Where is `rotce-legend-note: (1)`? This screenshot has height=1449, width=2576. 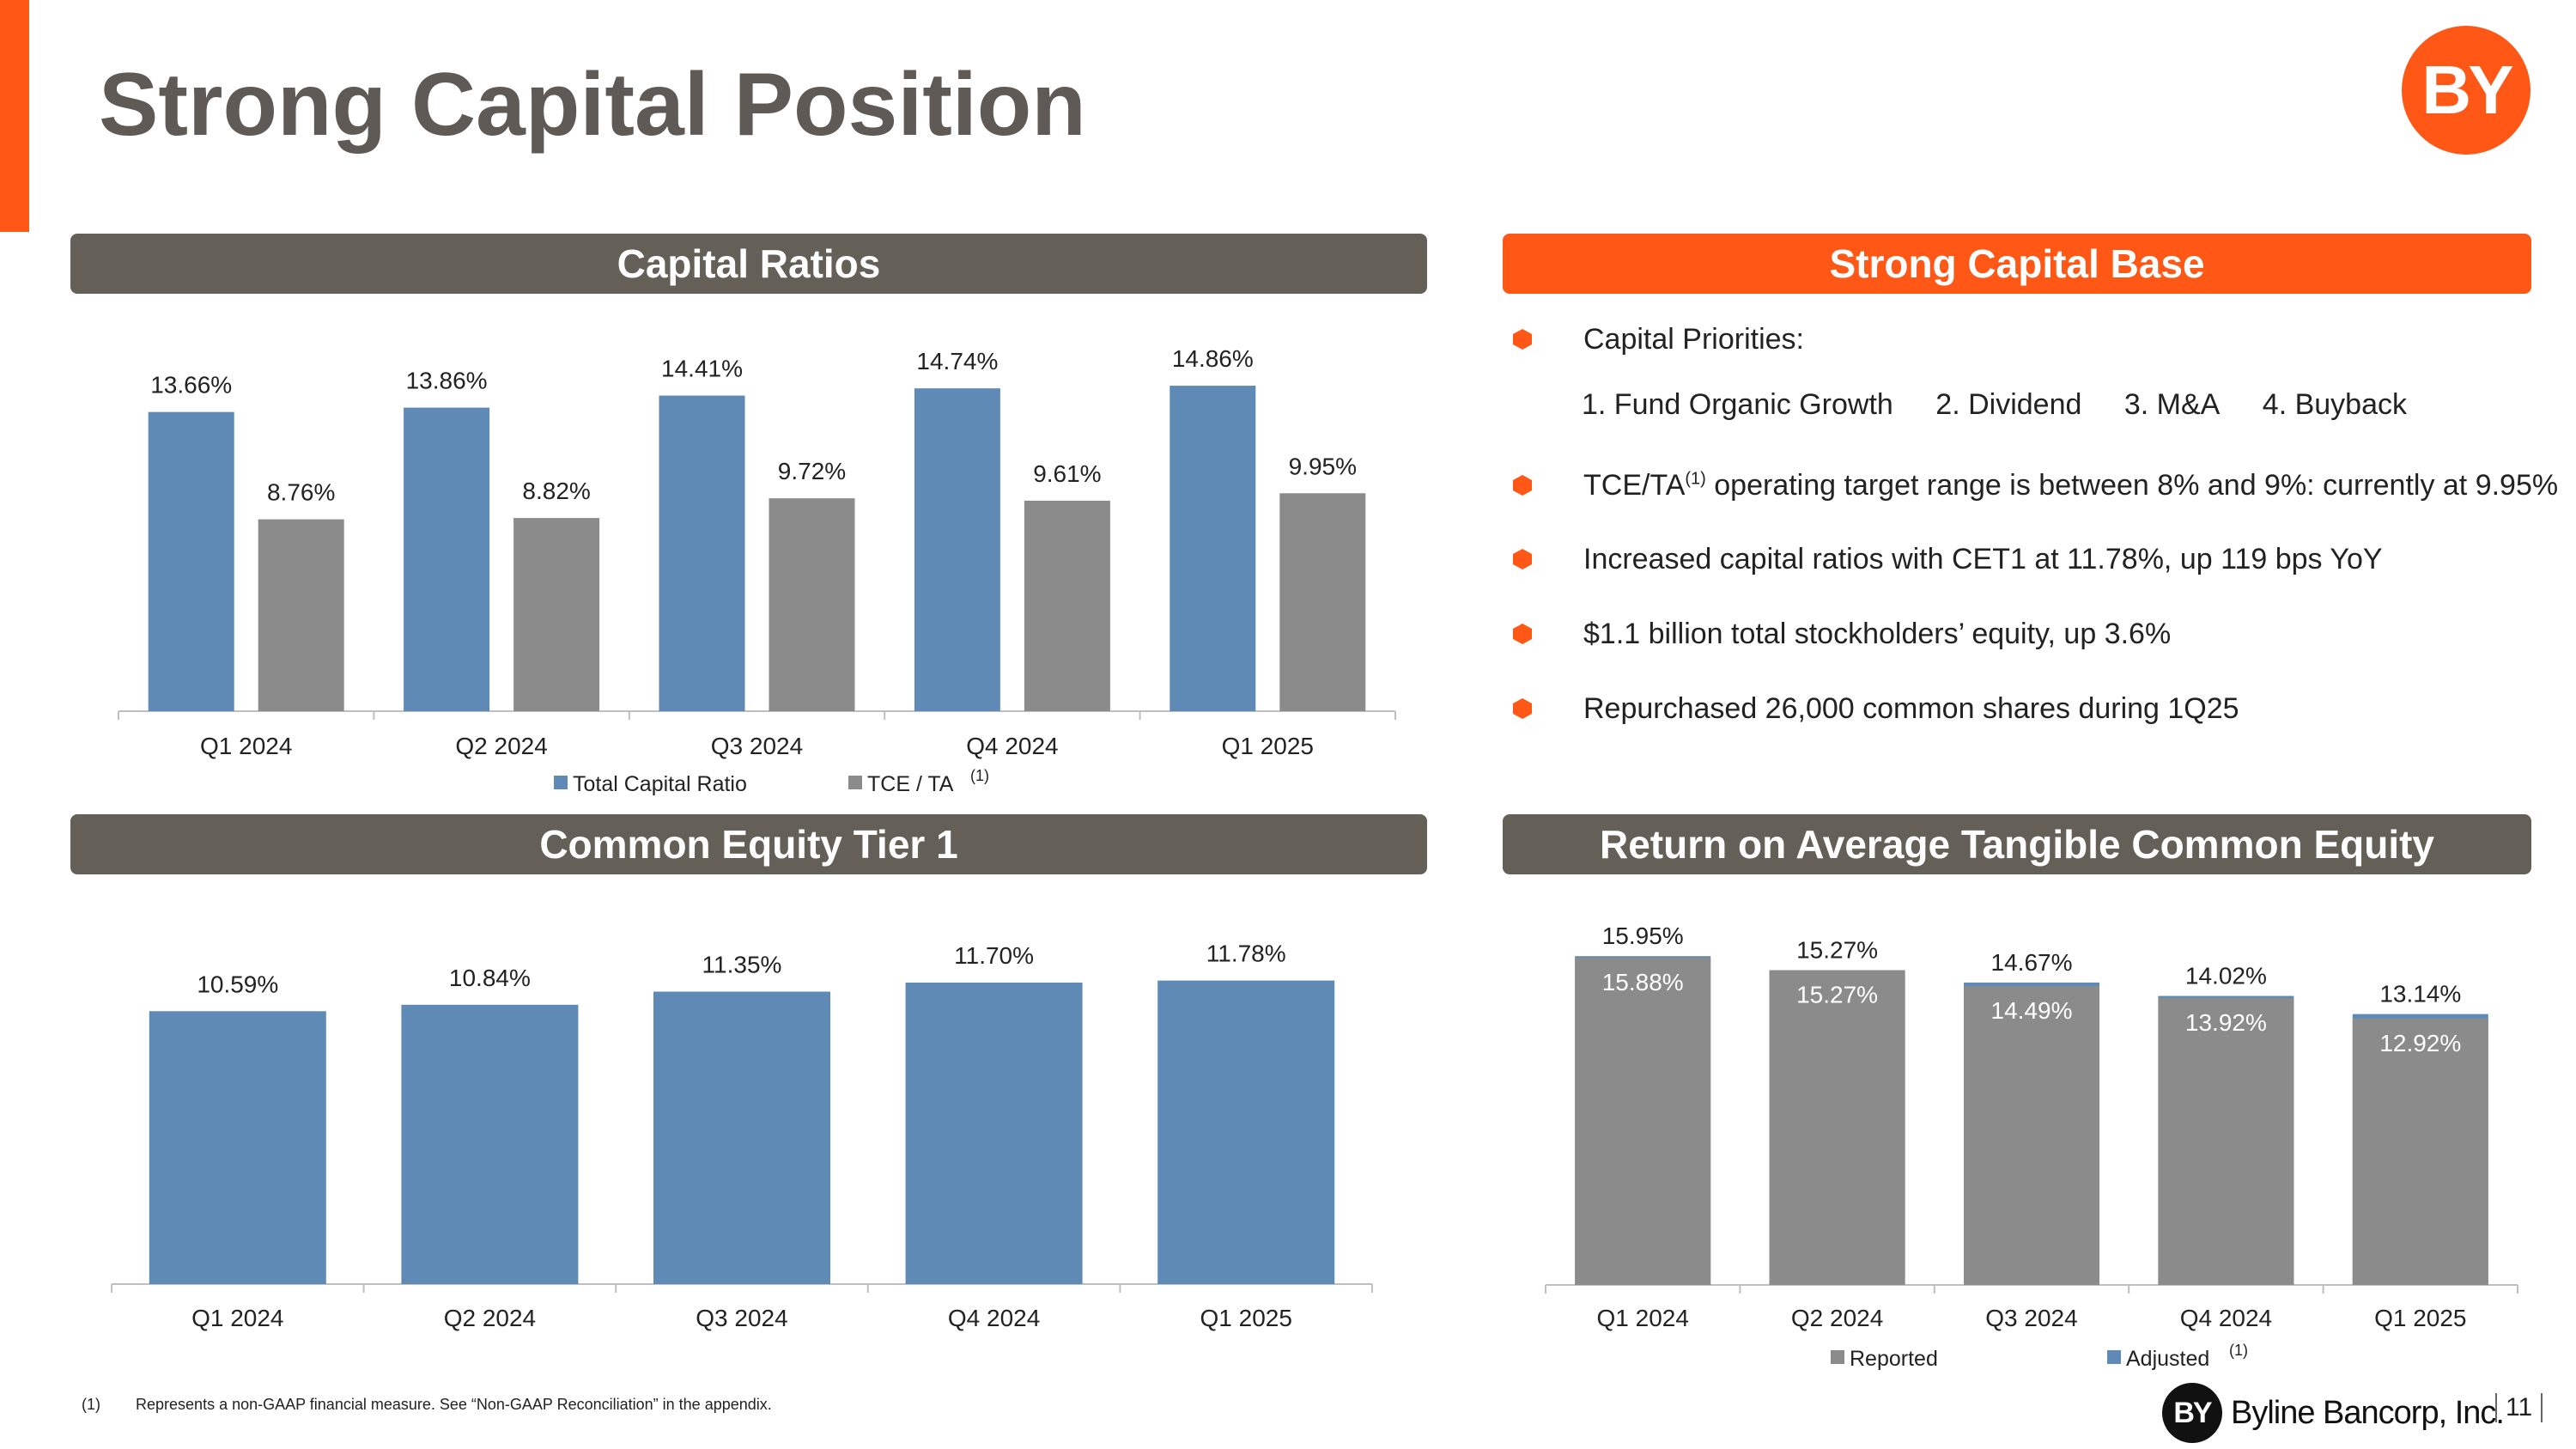
rotce-legend-note: (1) is located at coordinates (2238, 1350).